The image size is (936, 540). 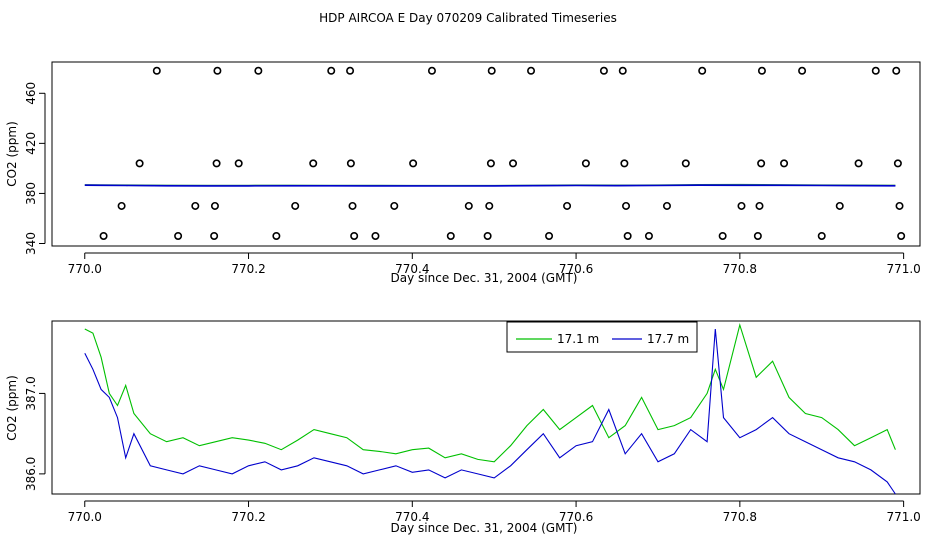 I want to click on legend-label-17-7m: 17.7 m, so click(x=668, y=339).